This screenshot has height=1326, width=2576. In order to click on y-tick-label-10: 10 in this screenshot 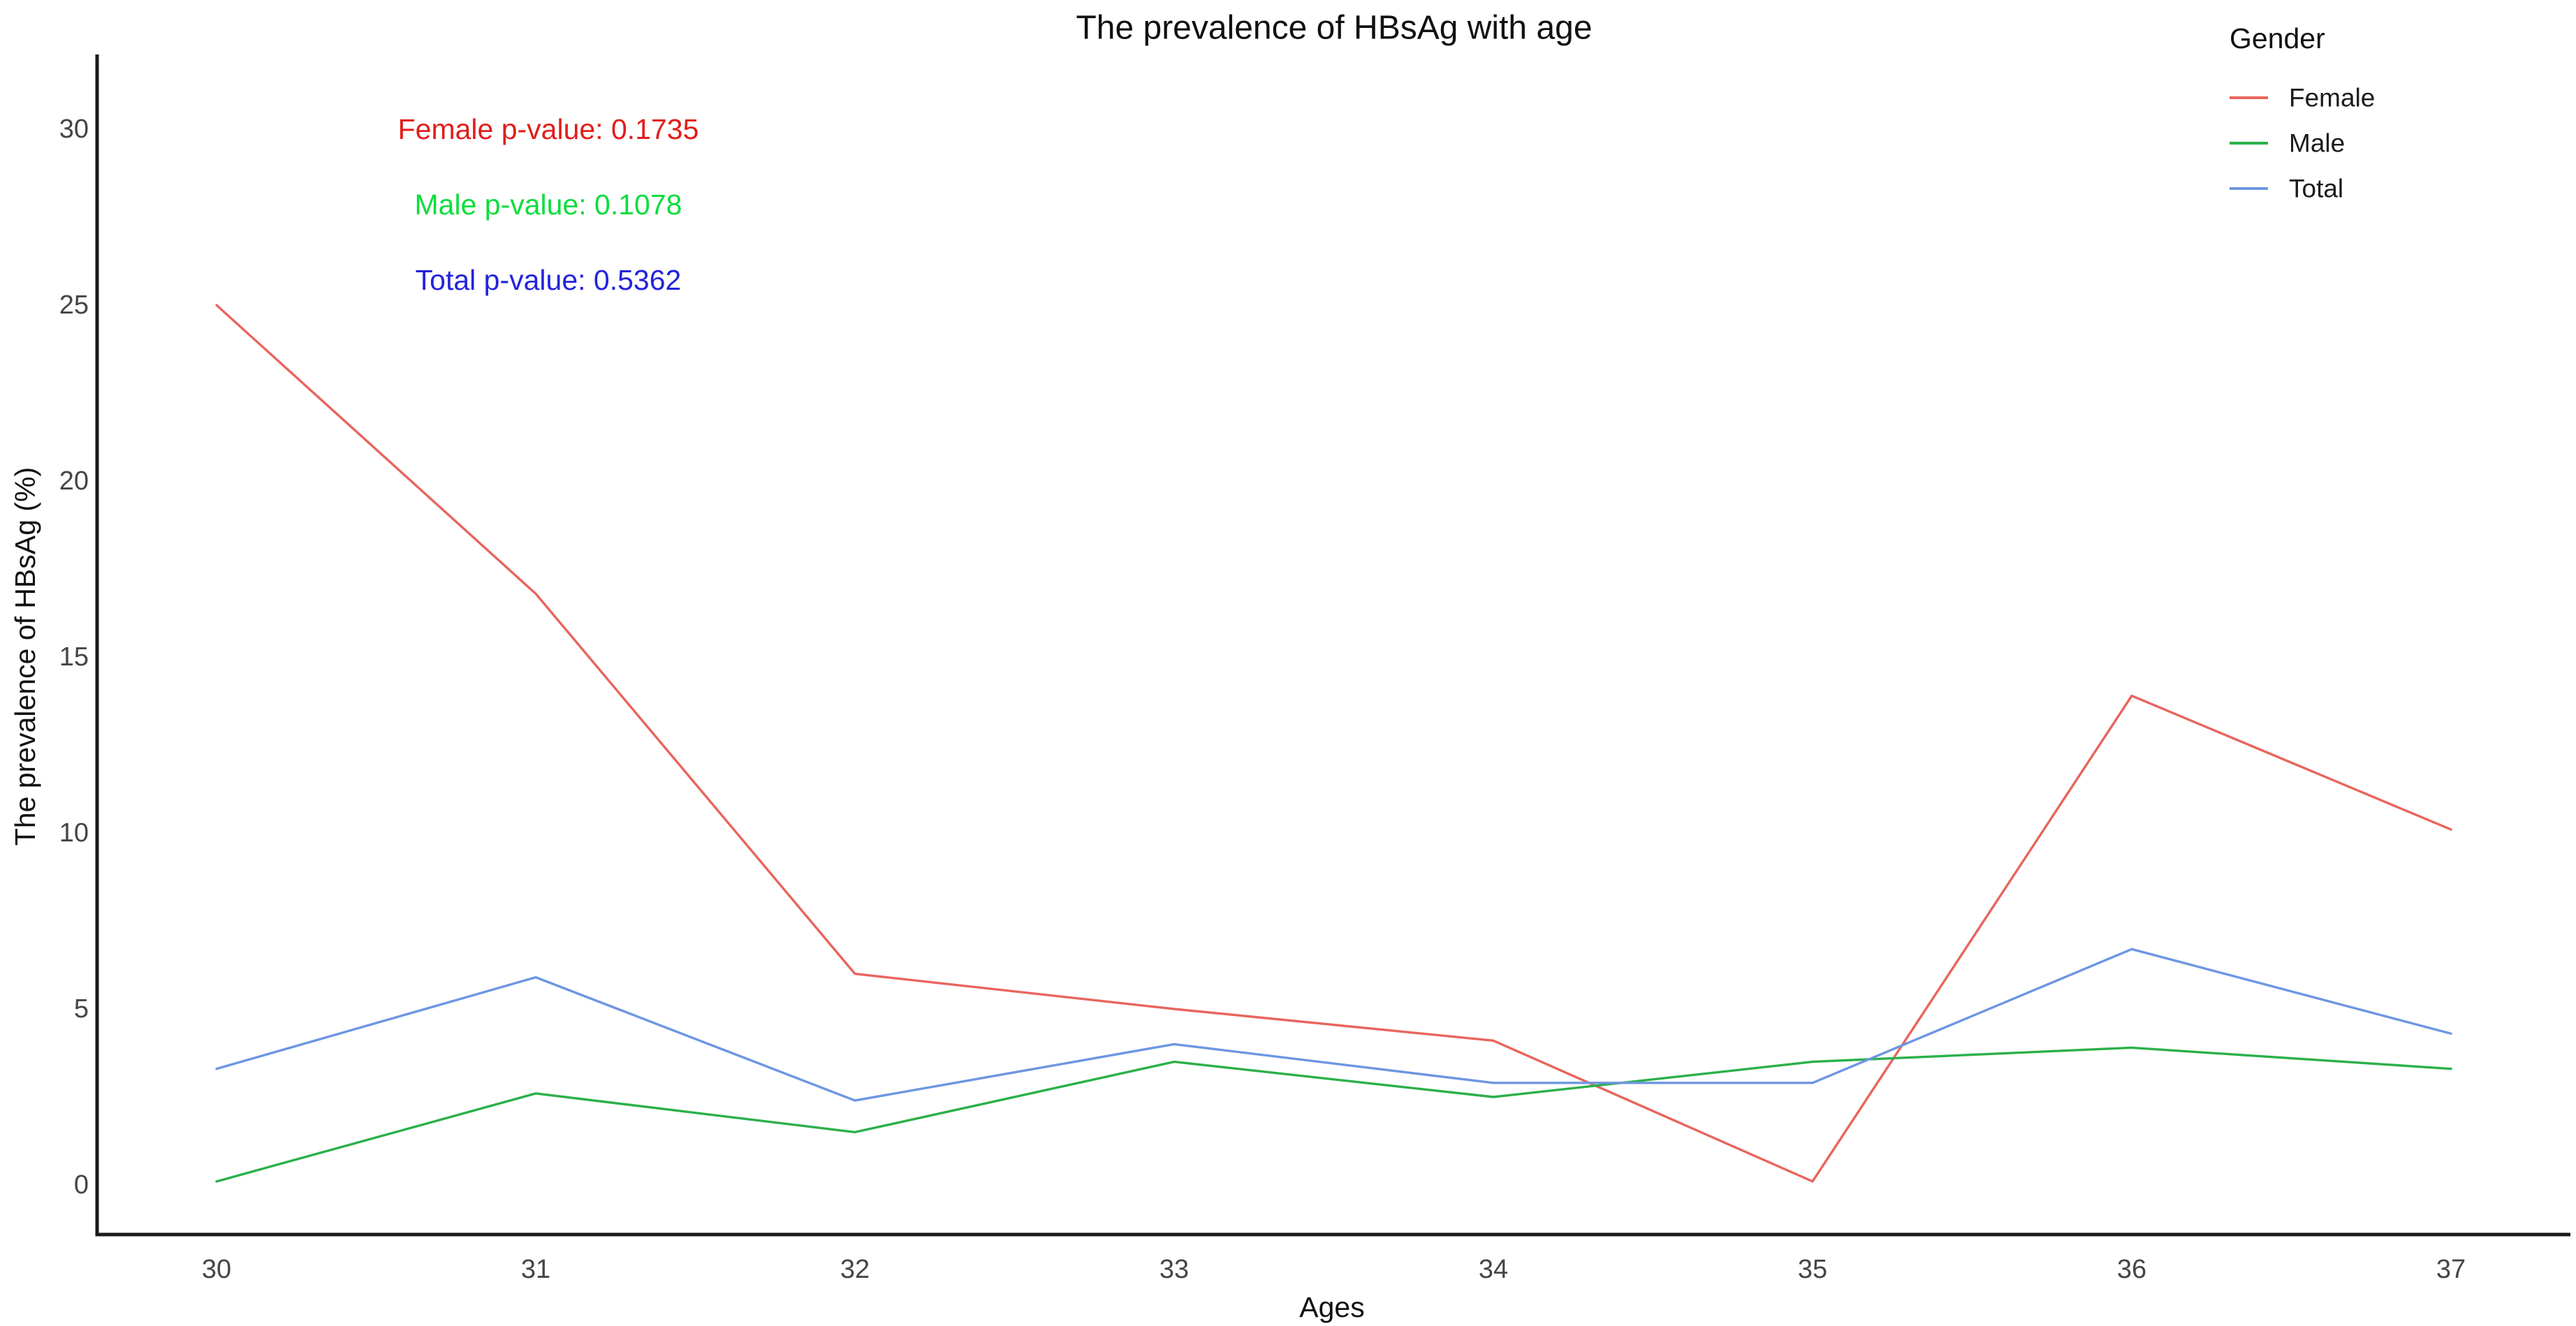, I will do `click(74, 833)`.